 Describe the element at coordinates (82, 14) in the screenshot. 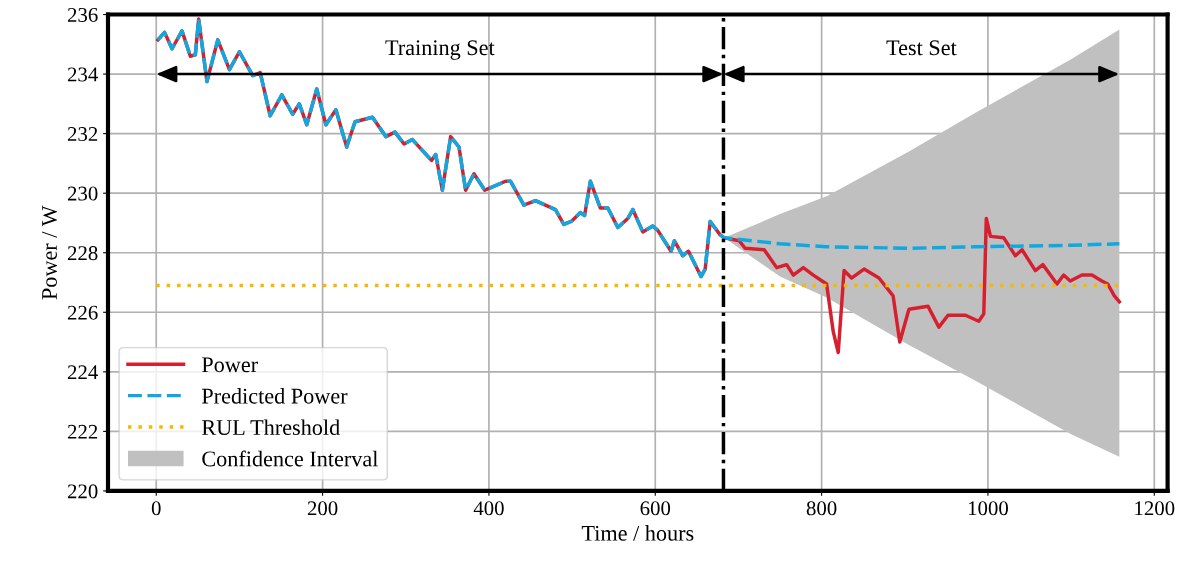

I see `y-tick-label: 236` at that location.